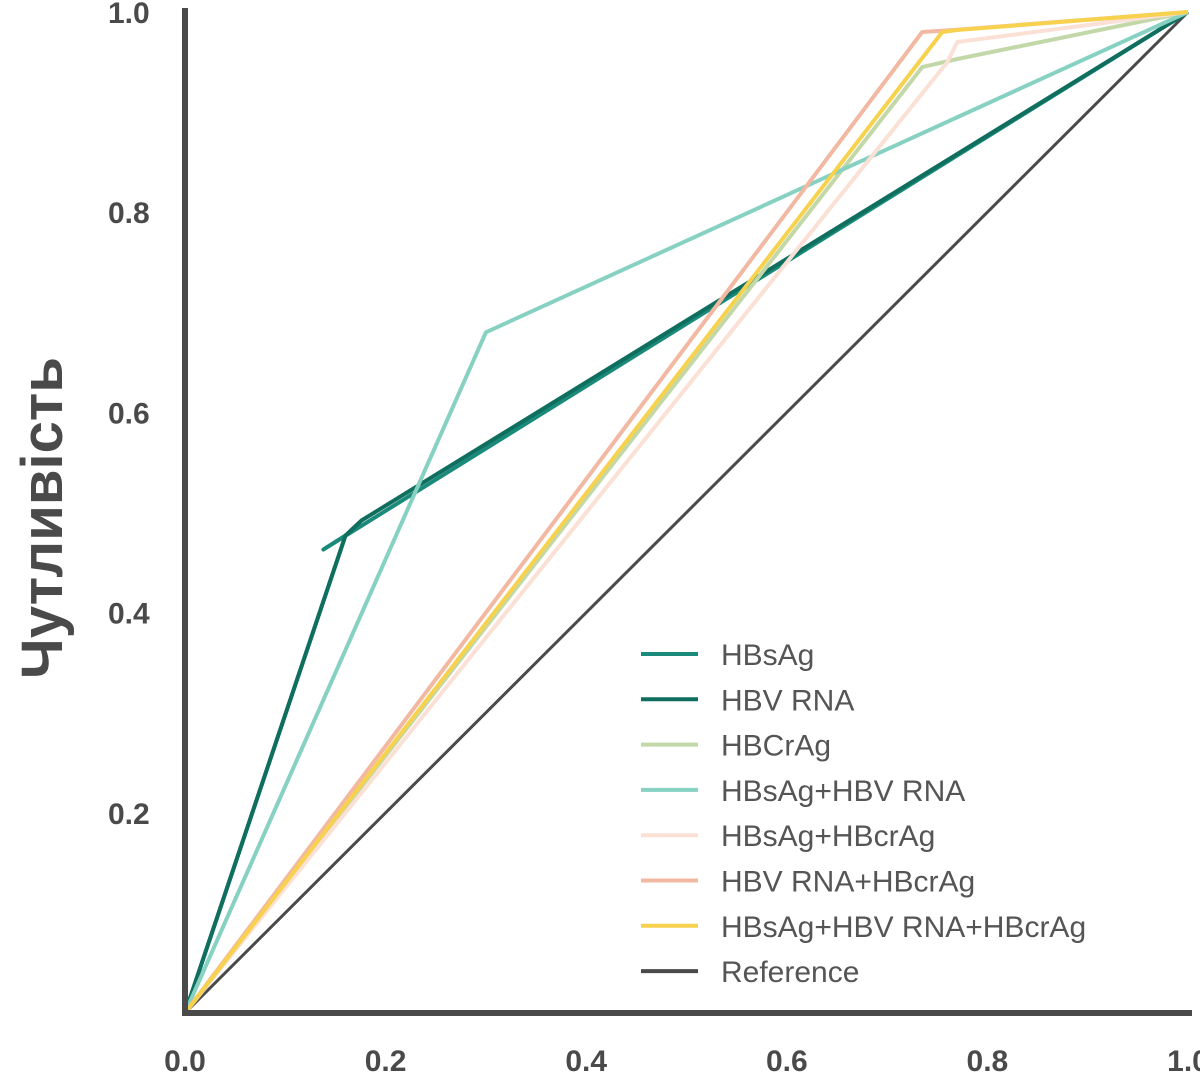 This screenshot has height=1078, width=1200. Describe the element at coordinates (776, 746) in the screenshot. I see `legend-label-hbcrag: HBCrAg` at that location.